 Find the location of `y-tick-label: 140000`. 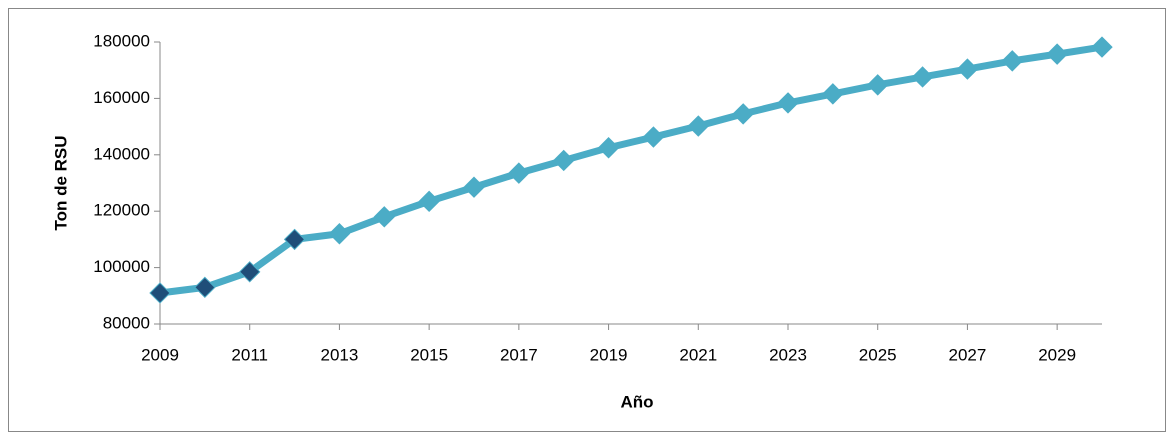

y-tick-label: 140000 is located at coordinates (121, 153).